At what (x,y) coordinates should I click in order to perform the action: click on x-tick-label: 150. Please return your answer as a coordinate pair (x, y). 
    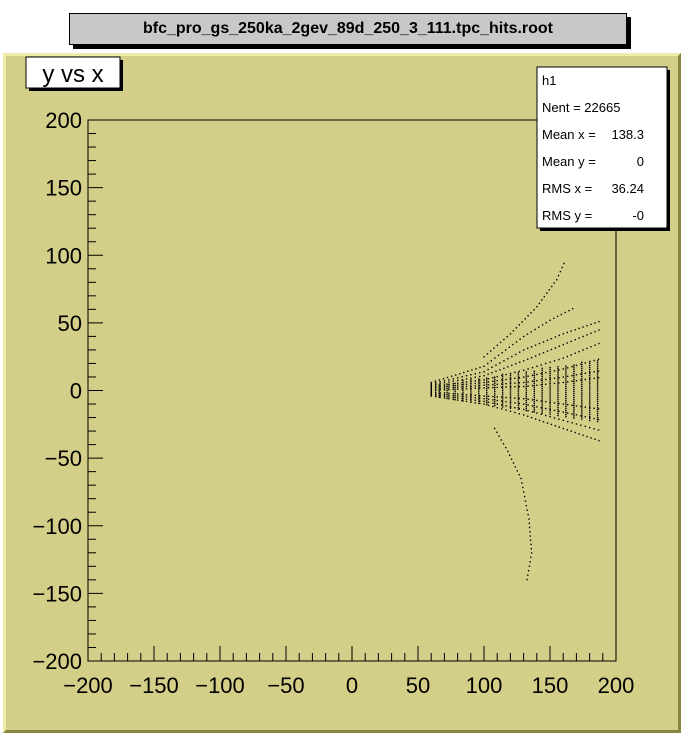
    Looking at the image, I should click on (550, 685).